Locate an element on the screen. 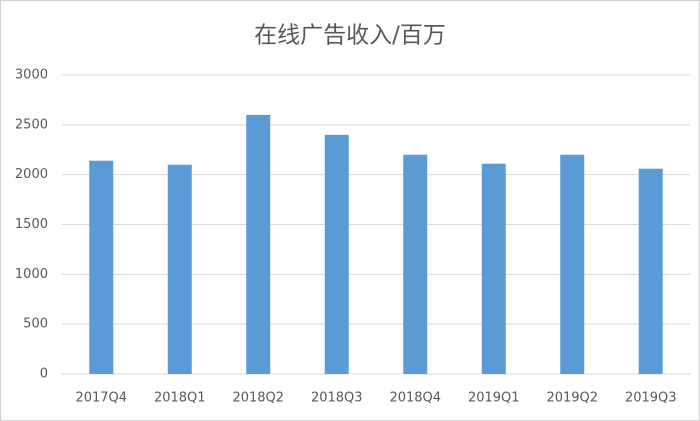 The width and height of the screenshot is (700, 421). x-tick-label: 2018Q1 is located at coordinates (180, 398).